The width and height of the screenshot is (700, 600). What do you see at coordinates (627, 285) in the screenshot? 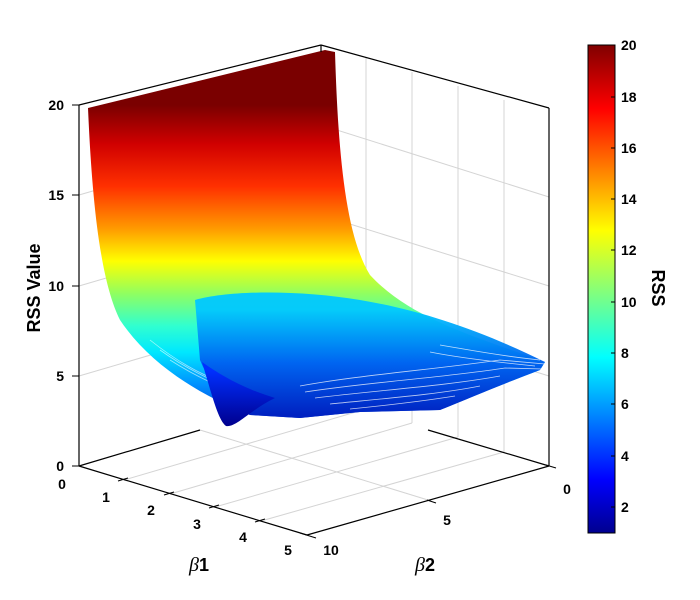
I see `colorbar: 2 4 6 8 10 12 14 16 18 20 RSS` at bounding box center [627, 285].